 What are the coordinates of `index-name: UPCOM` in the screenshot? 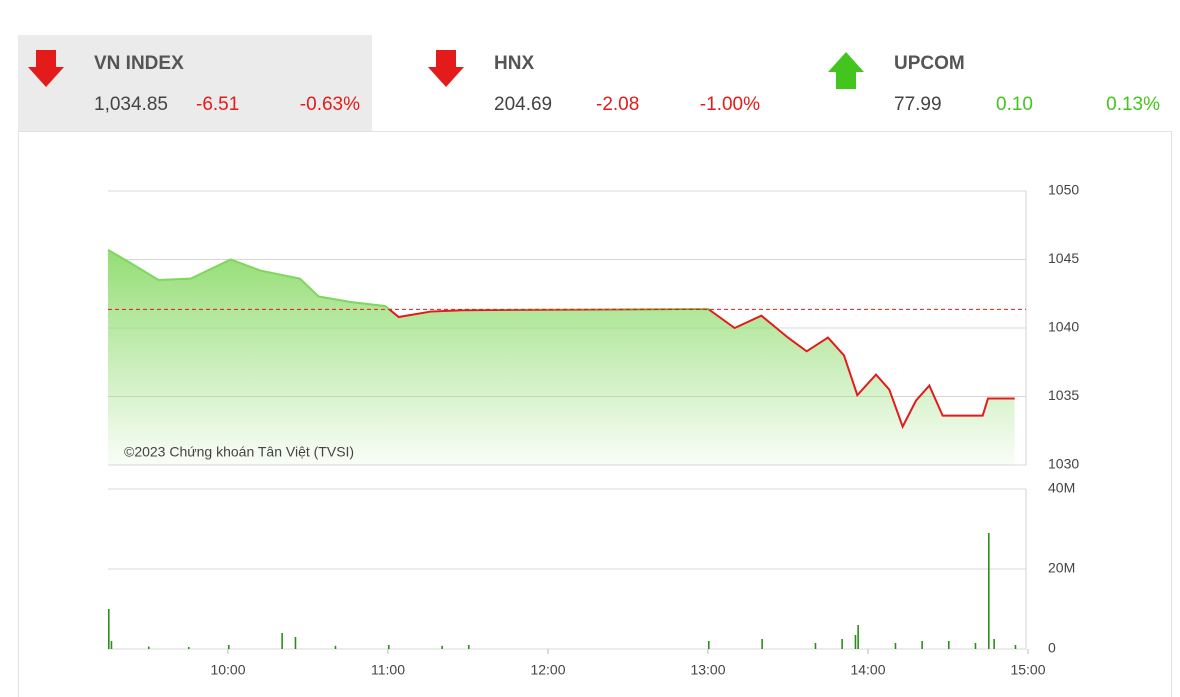 It's located at (929, 63).